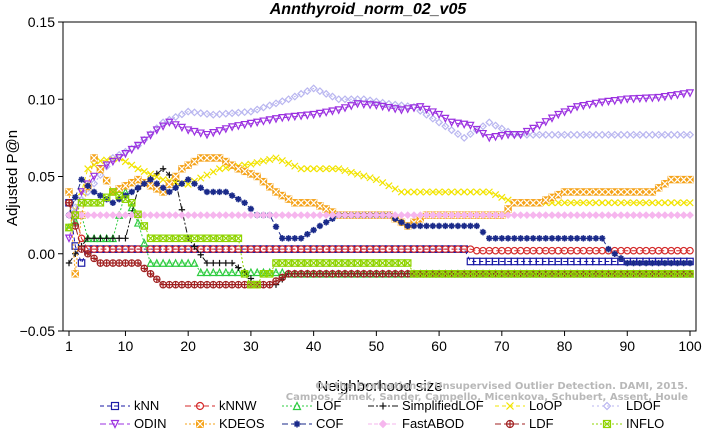 The width and height of the screenshot is (702, 434). I want to click on legend-label: LDF, so click(541, 423).